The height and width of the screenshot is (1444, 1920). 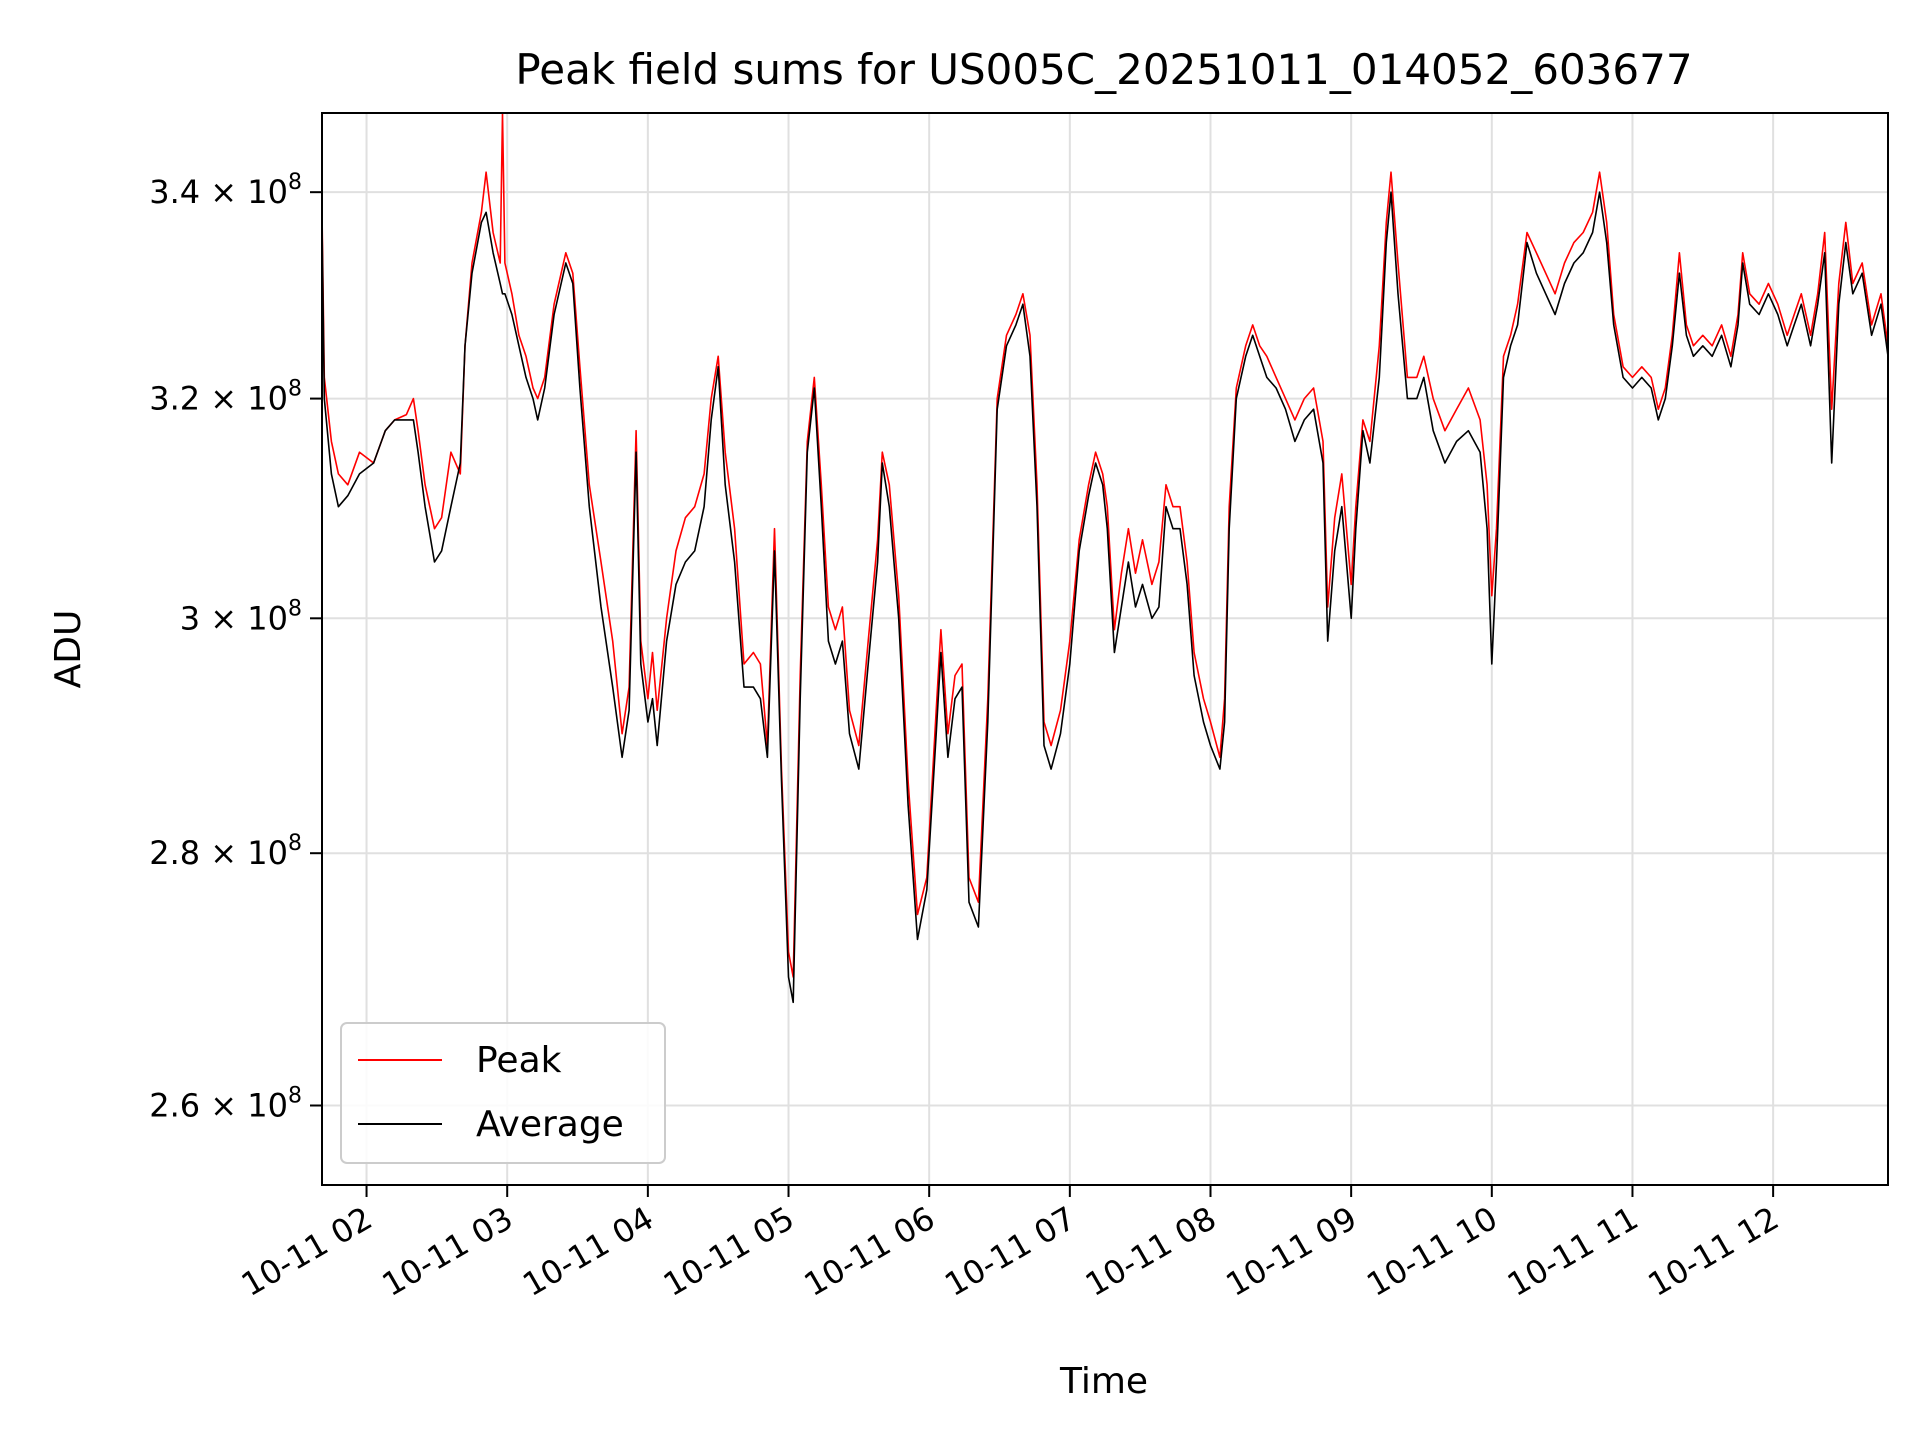 What do you see at coordinates (519, 1060) in the screenshot?
I see `legend-label-peak: Peak` at bounding box center [519, 1060].